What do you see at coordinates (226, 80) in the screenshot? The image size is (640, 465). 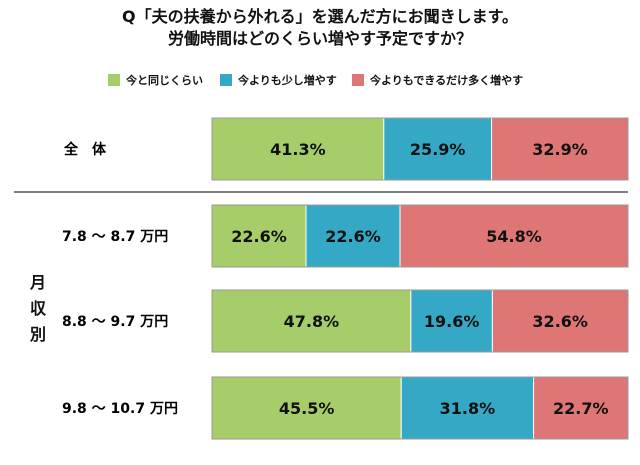 I see `legend-swatch-slightly-more` at bounding box center [226, 80].